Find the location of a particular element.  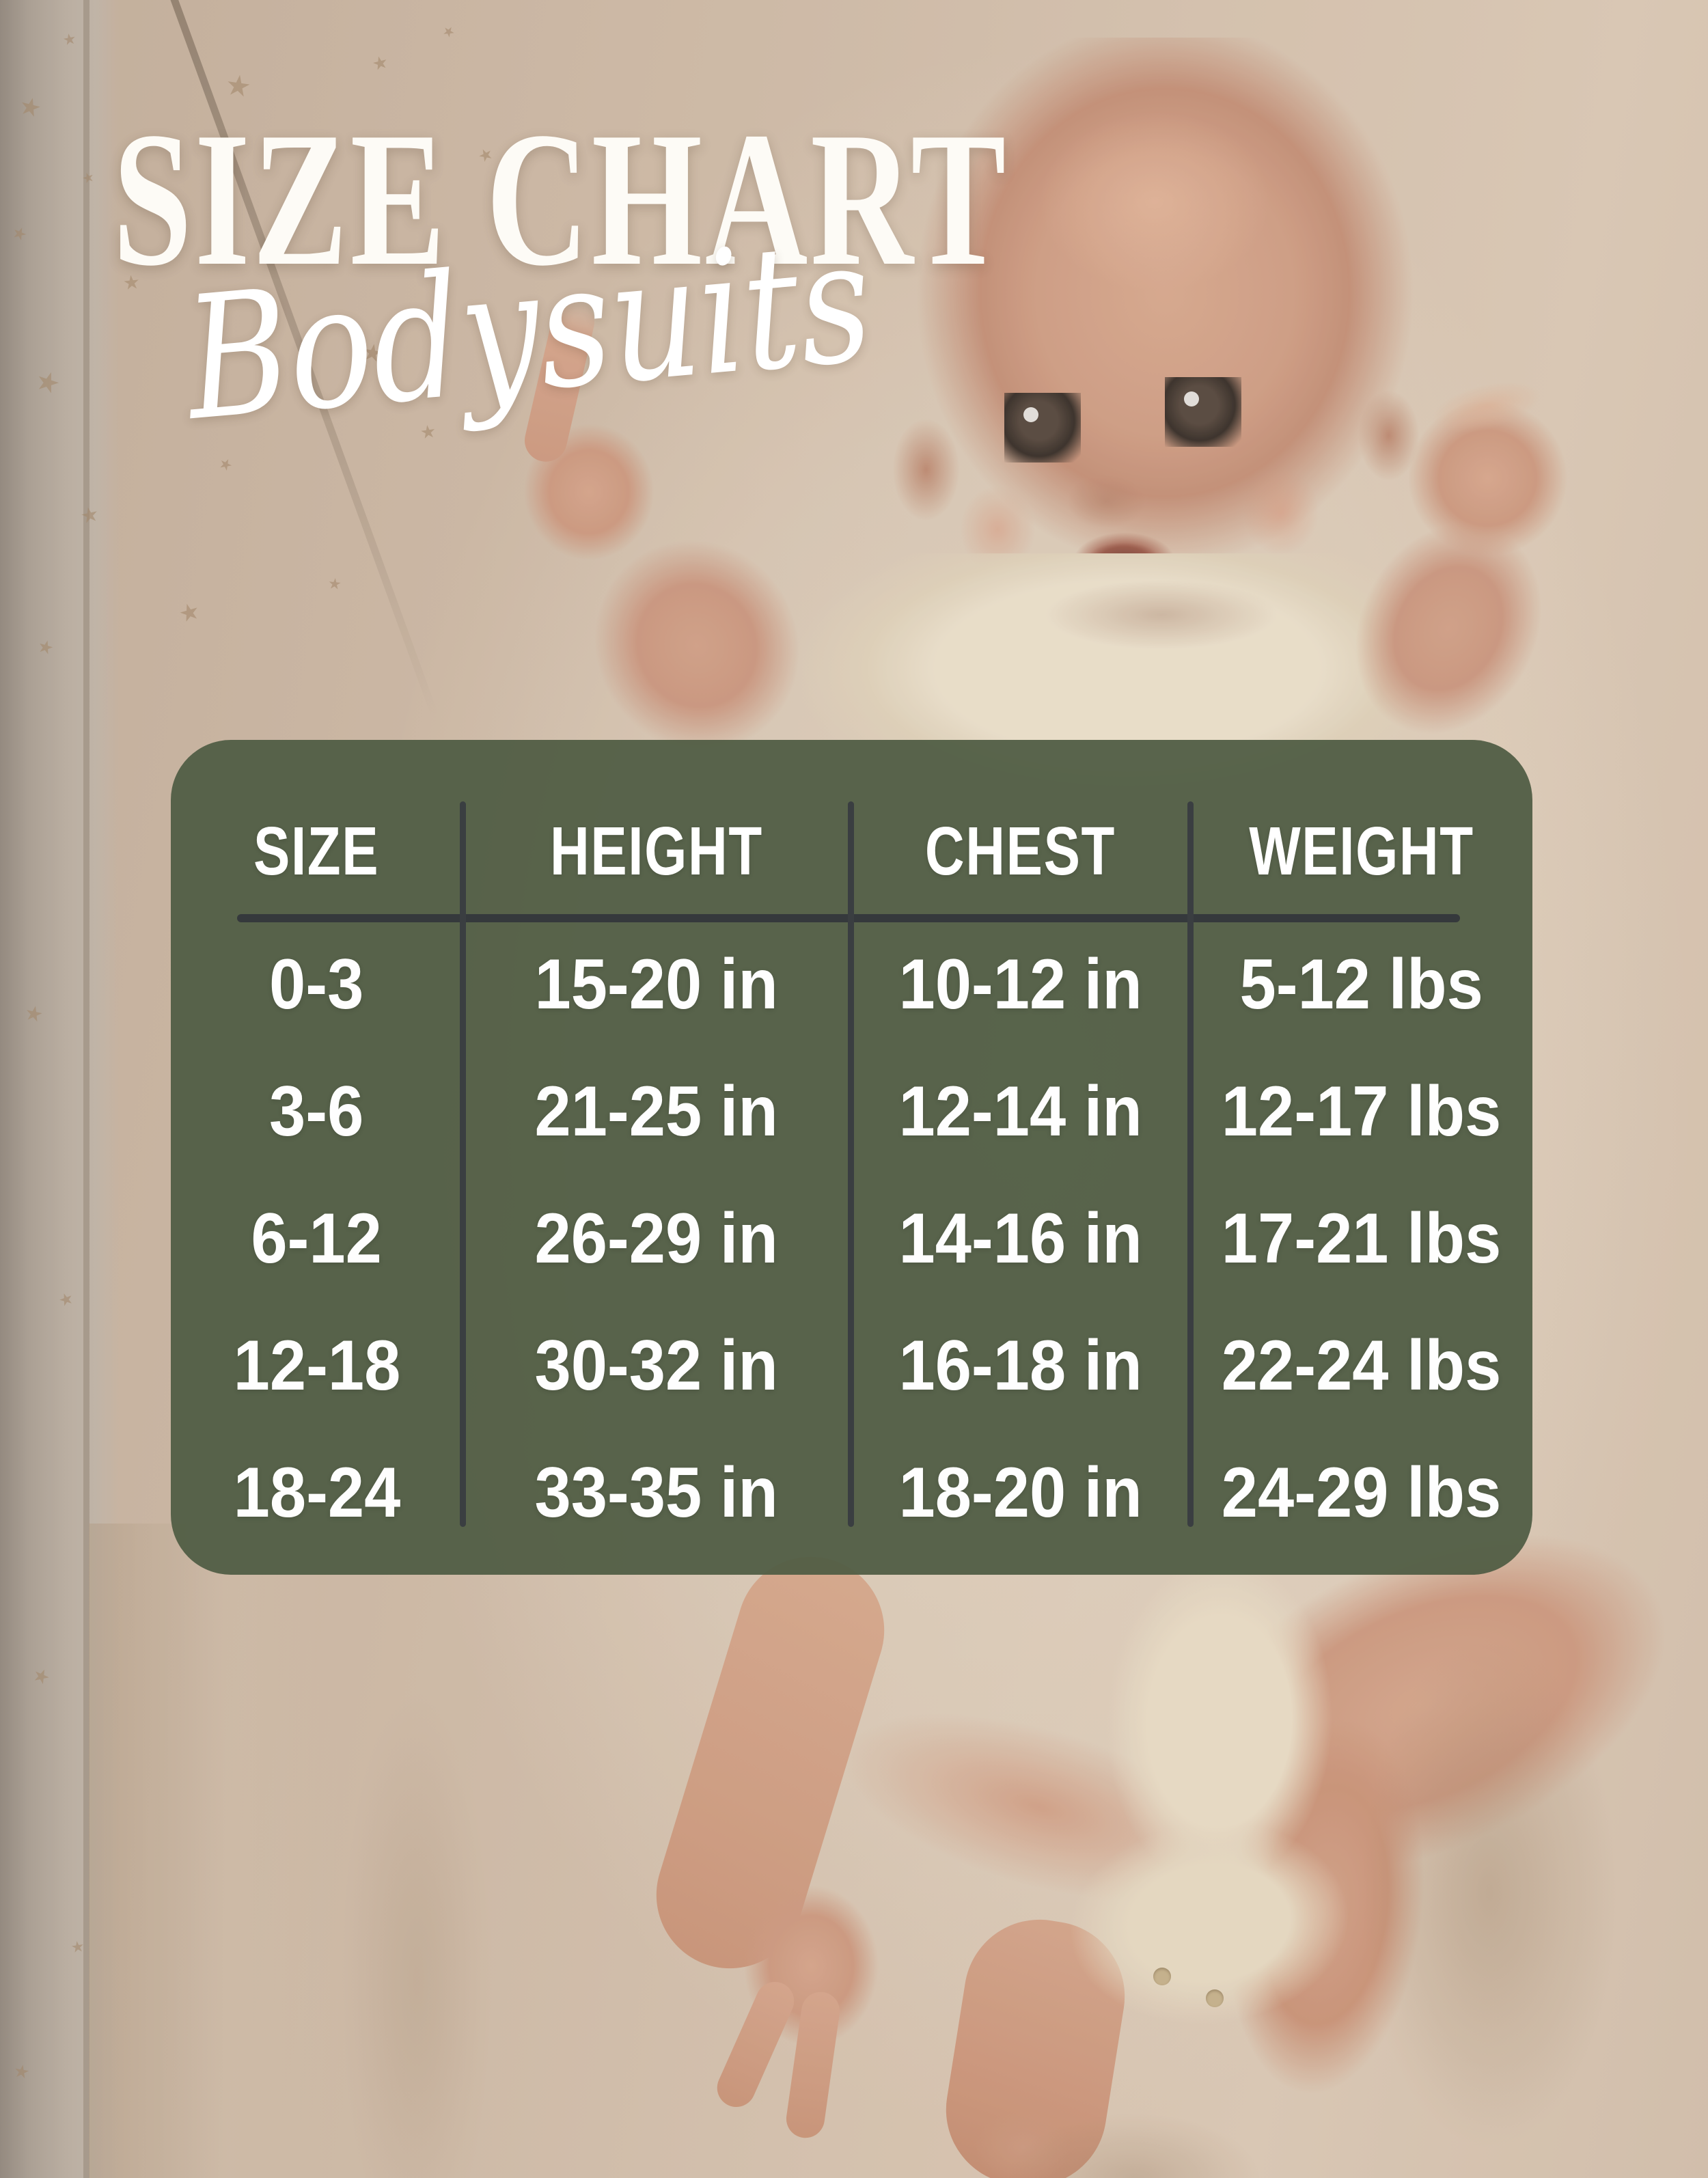

baby-lower-lip is located at coordinates (1124, 581).